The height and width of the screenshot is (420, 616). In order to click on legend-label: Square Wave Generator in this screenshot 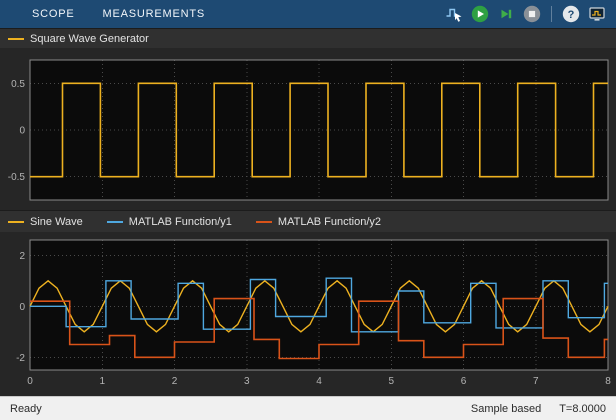, I will do `click(89, 38)`.